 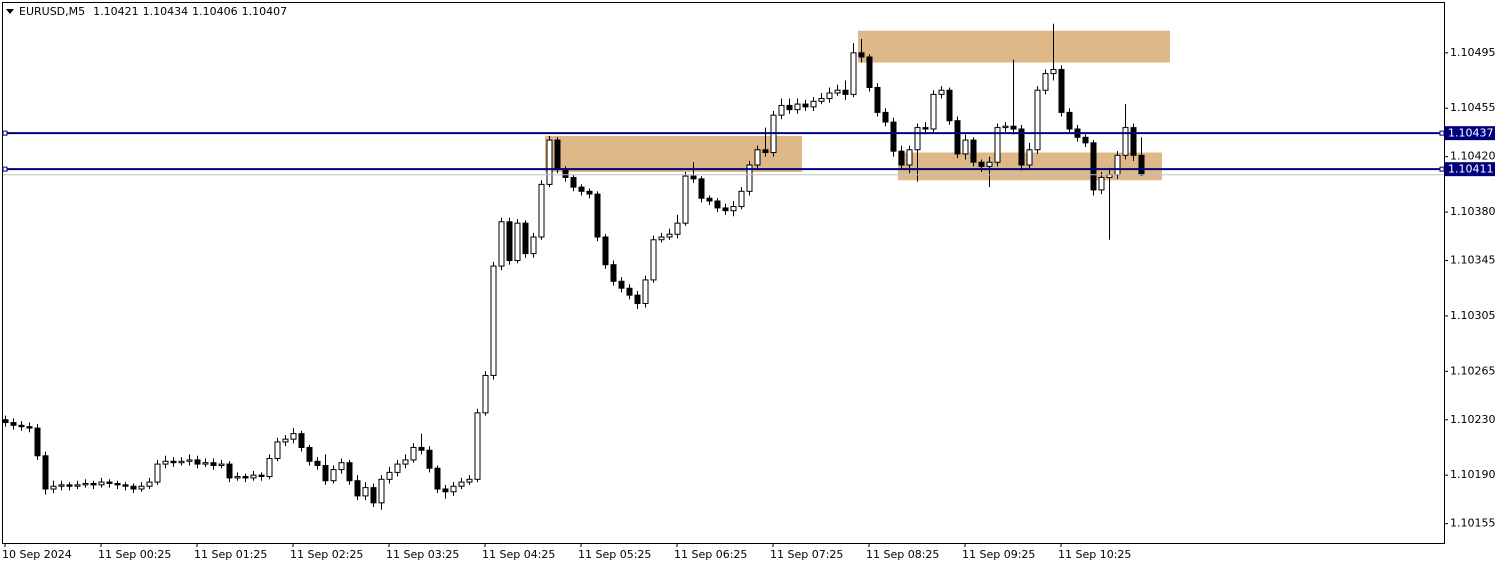 I want to click on y-tick-label: 1.10455, so click(x=1473, y=107).